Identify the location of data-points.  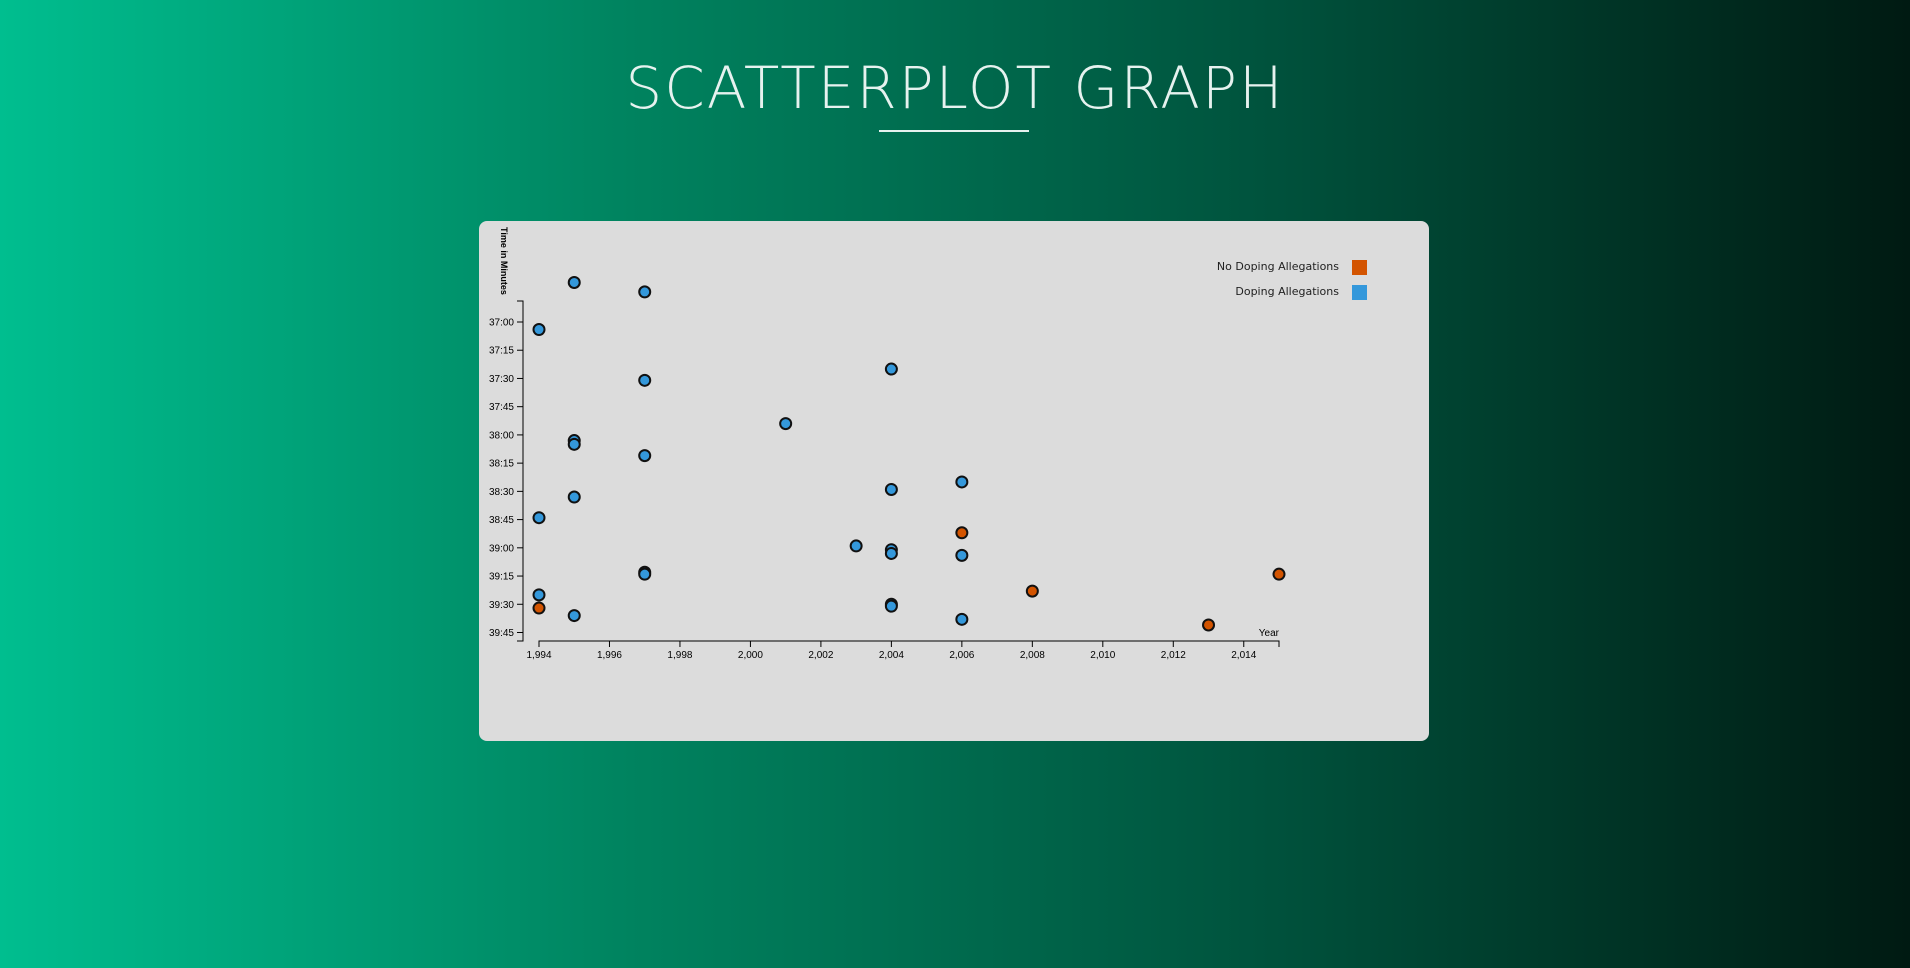
(909, 453).